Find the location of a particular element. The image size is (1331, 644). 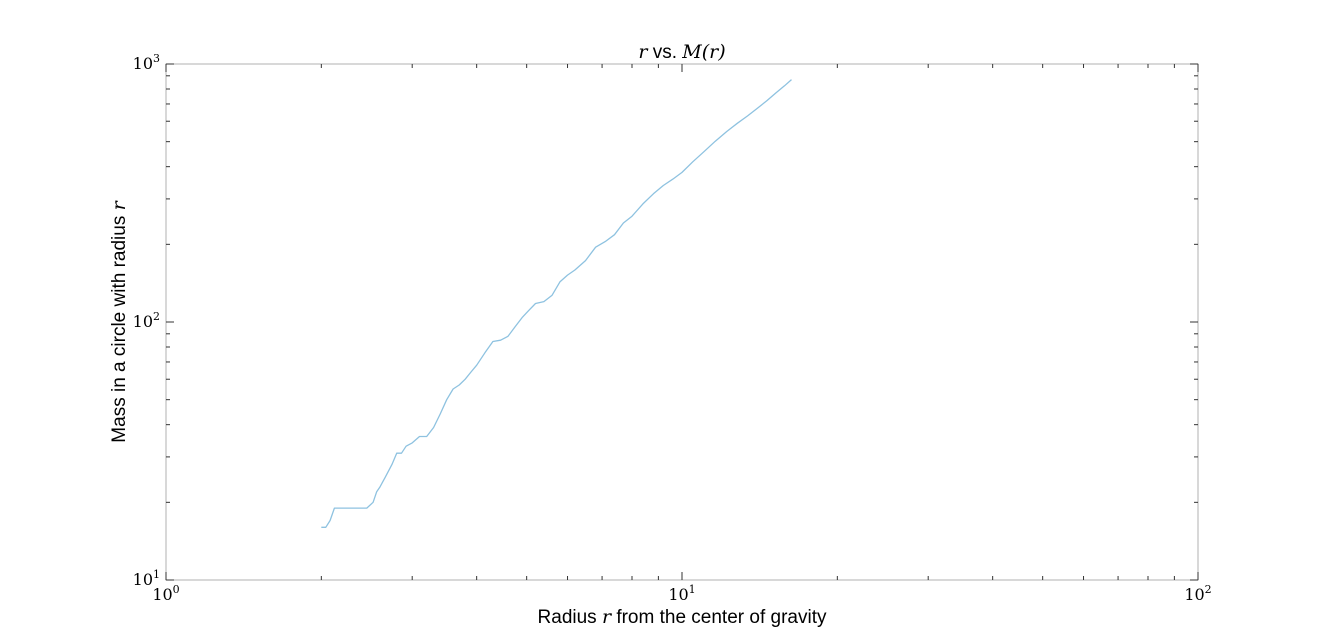

x-tick-label: 10² is located at coordinates (1197, 593).